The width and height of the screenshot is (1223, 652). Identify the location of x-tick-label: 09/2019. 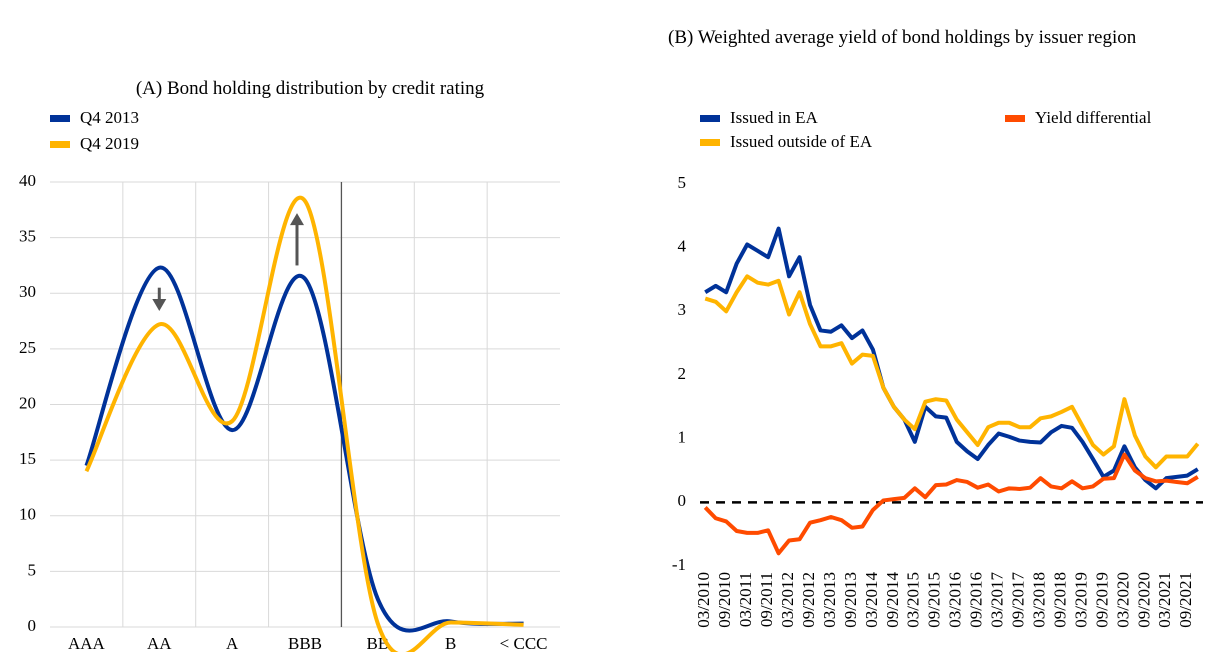
(1101, 600).